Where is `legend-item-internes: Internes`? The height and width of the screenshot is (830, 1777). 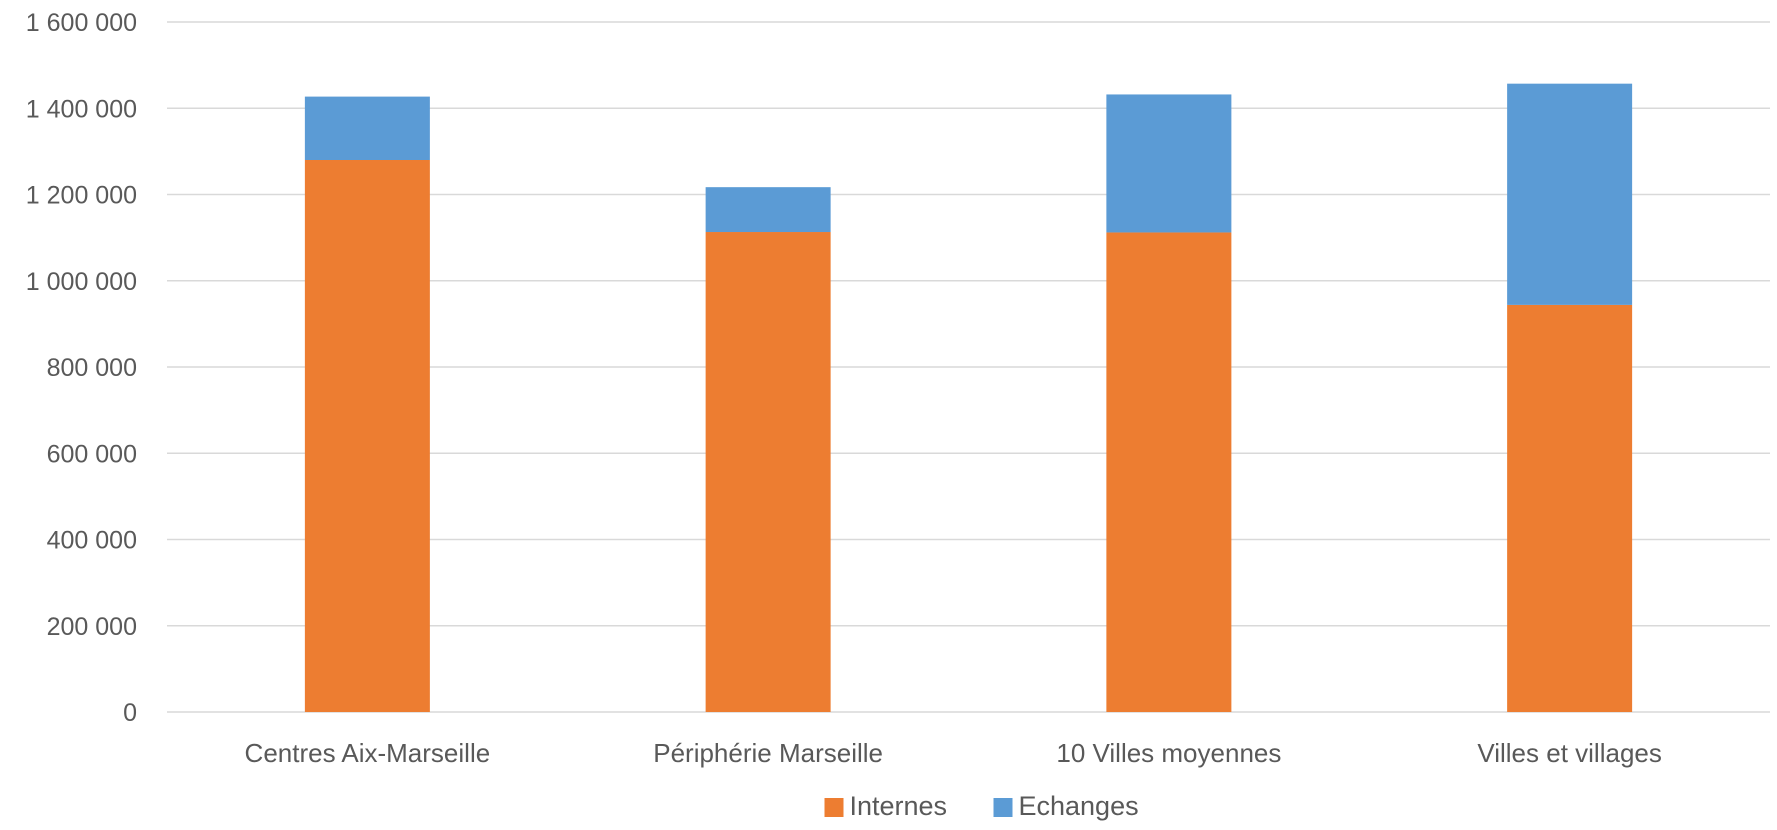
legend-item-internes: Internes is located at coordinates (886, 806).